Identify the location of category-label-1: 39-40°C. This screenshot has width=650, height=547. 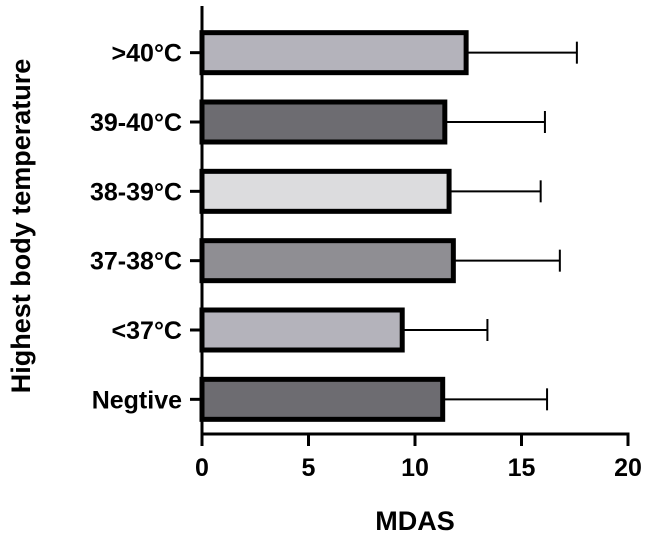
(136, 123).